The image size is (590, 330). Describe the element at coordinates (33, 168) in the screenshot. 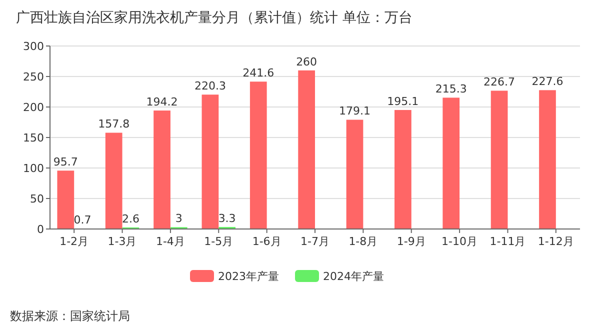

I see `y-tick-label: 100` at that location.